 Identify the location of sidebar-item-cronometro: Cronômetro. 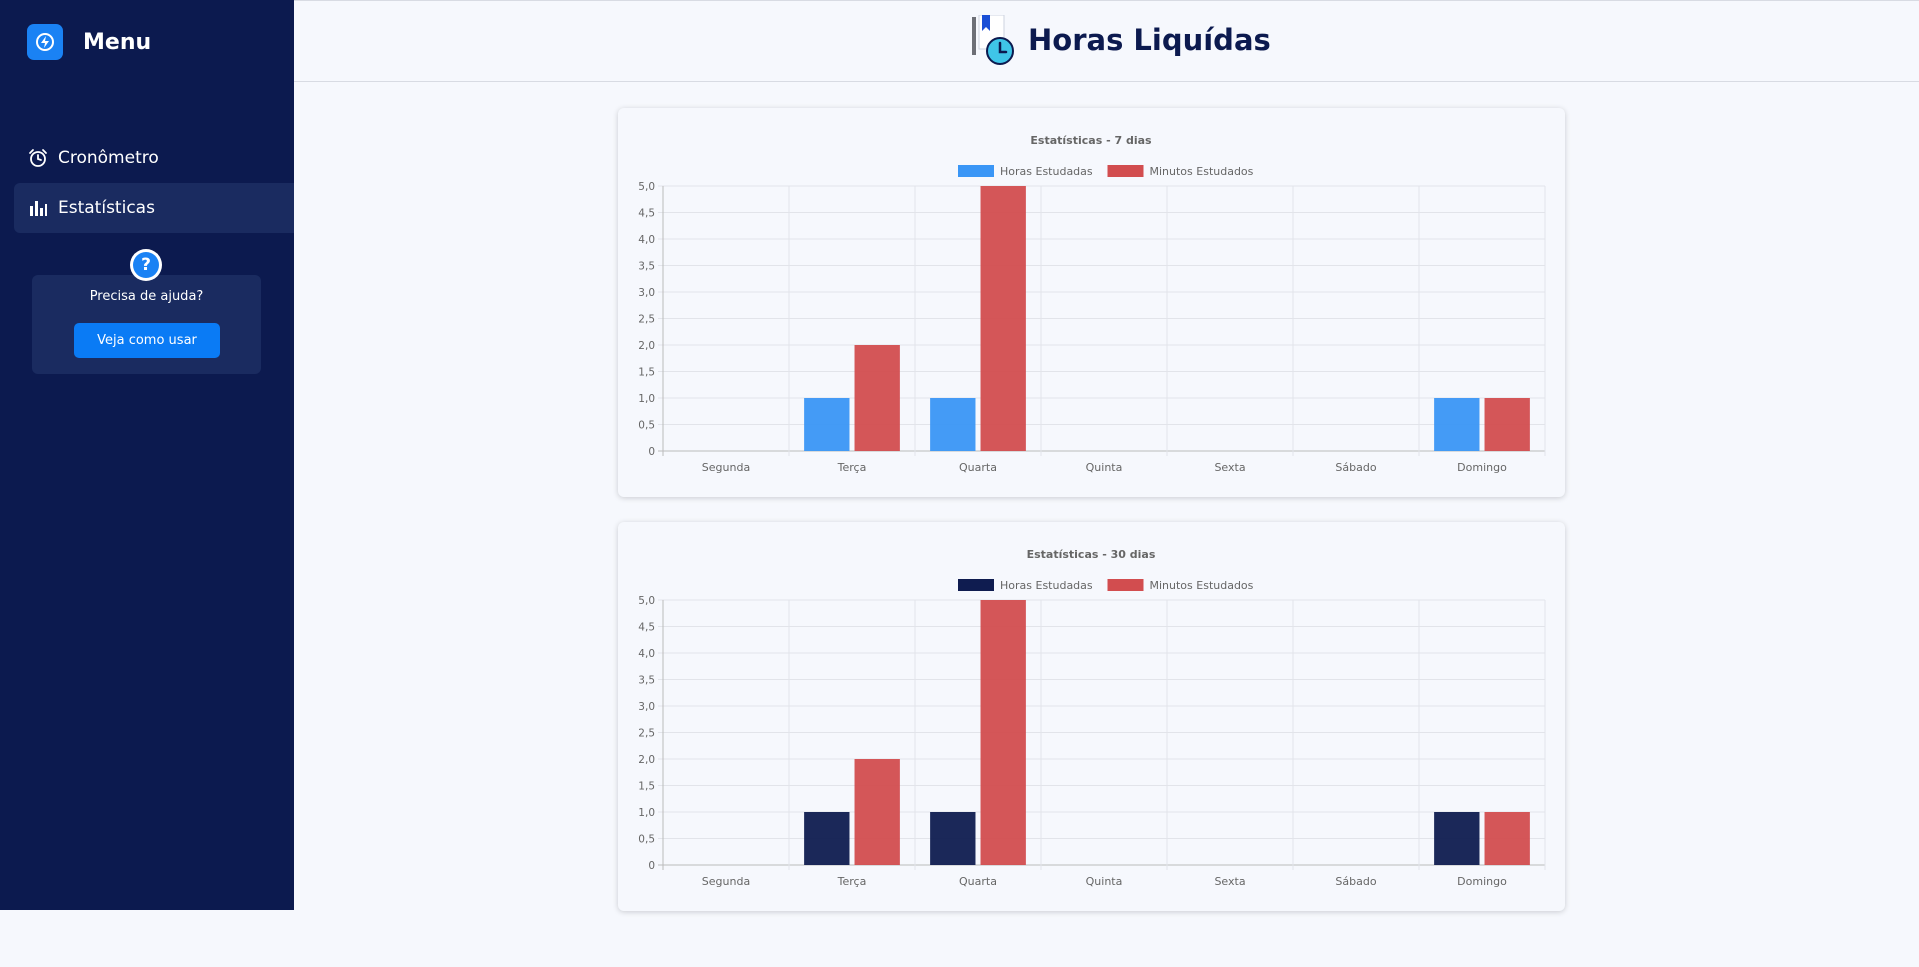
(154, 158).